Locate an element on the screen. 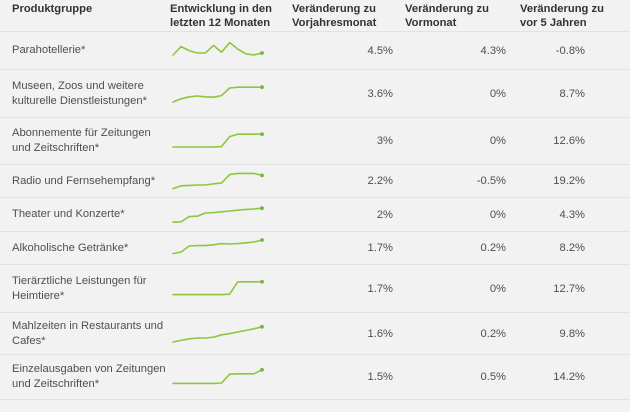 The image size is (630, 412). column-header-trend: Entwicklung in den letzten 12 Monaten is located at coordinates (230, 16).